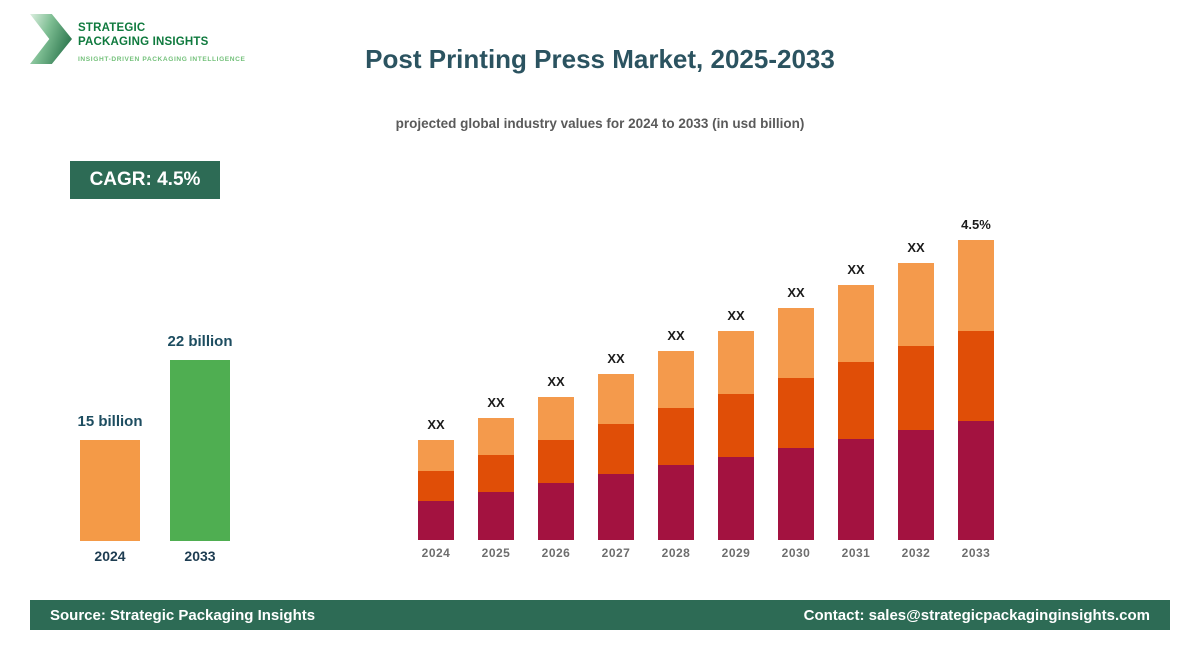 This screenshot has width=1200, height=650. I want to click on forecast-bar-column: 4.5% 2033, so click(976, 380).